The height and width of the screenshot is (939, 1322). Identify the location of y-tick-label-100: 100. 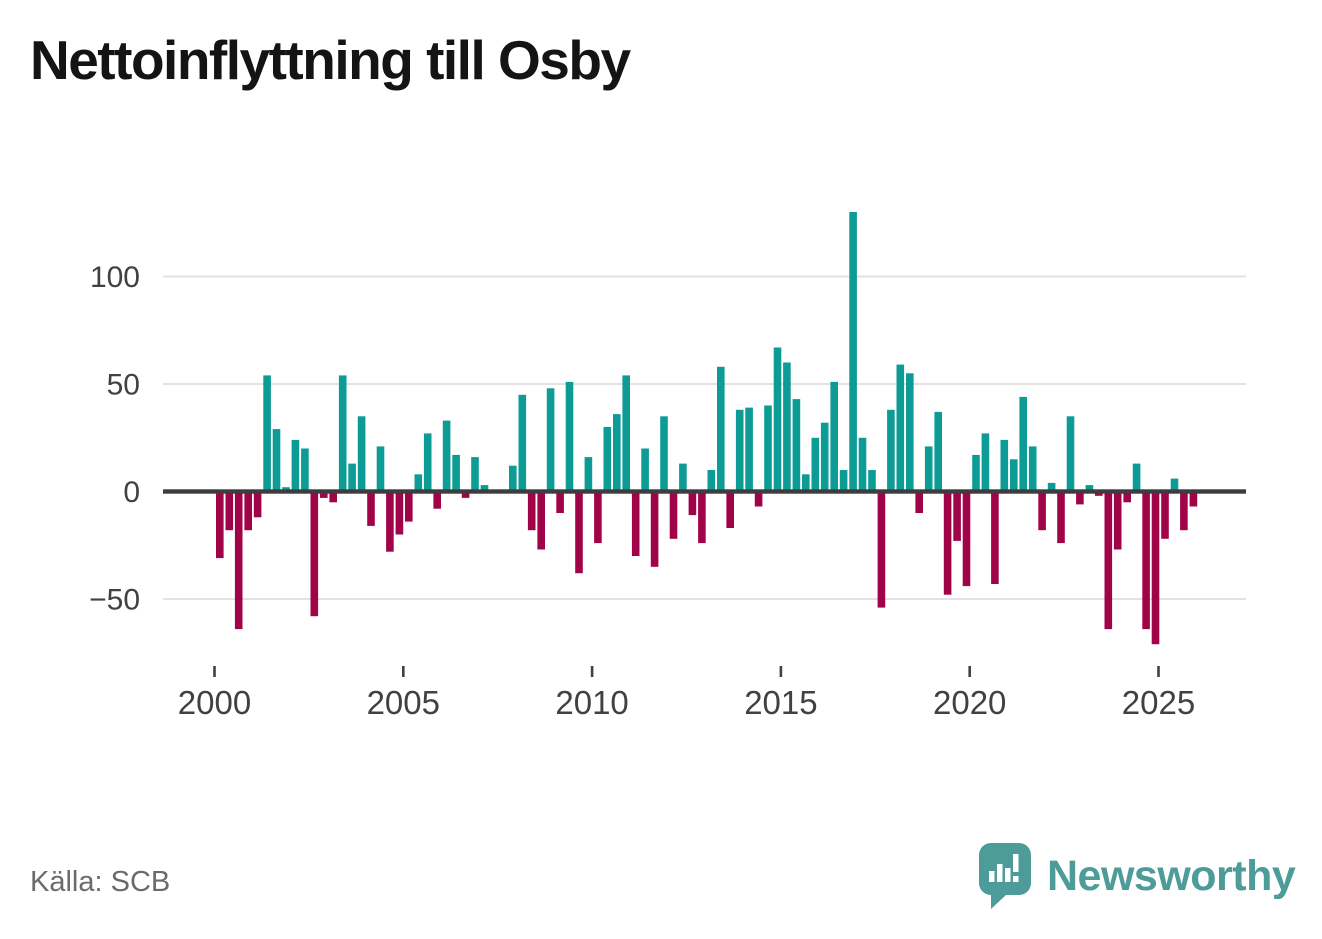
(115, 277).